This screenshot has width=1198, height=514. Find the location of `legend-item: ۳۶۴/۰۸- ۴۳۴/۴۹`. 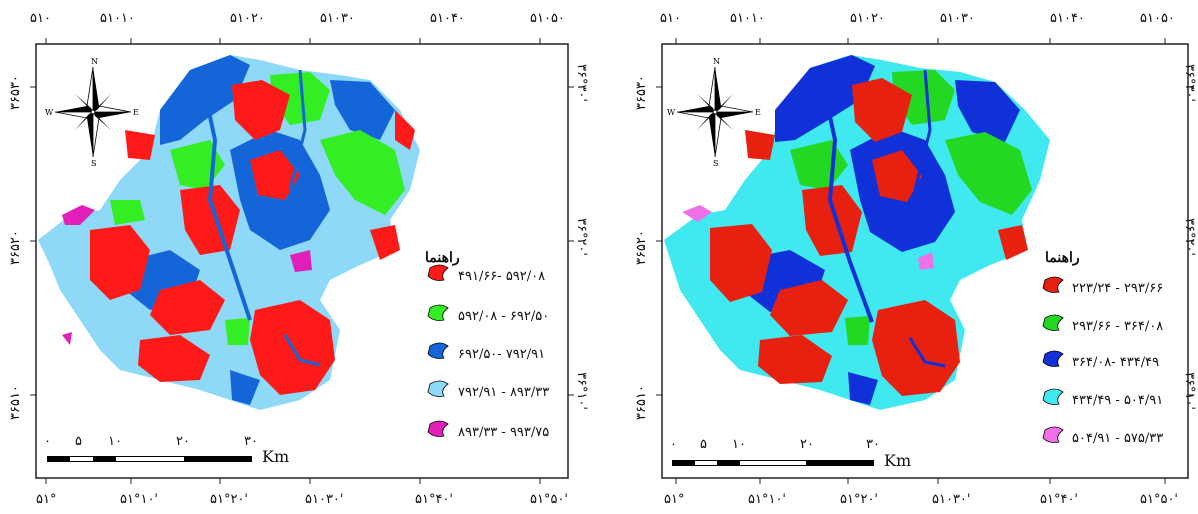

legend-item: ۳۶۴/۰۸- ۴۳۴/۴۹ is located at coordinates (1100, 360).